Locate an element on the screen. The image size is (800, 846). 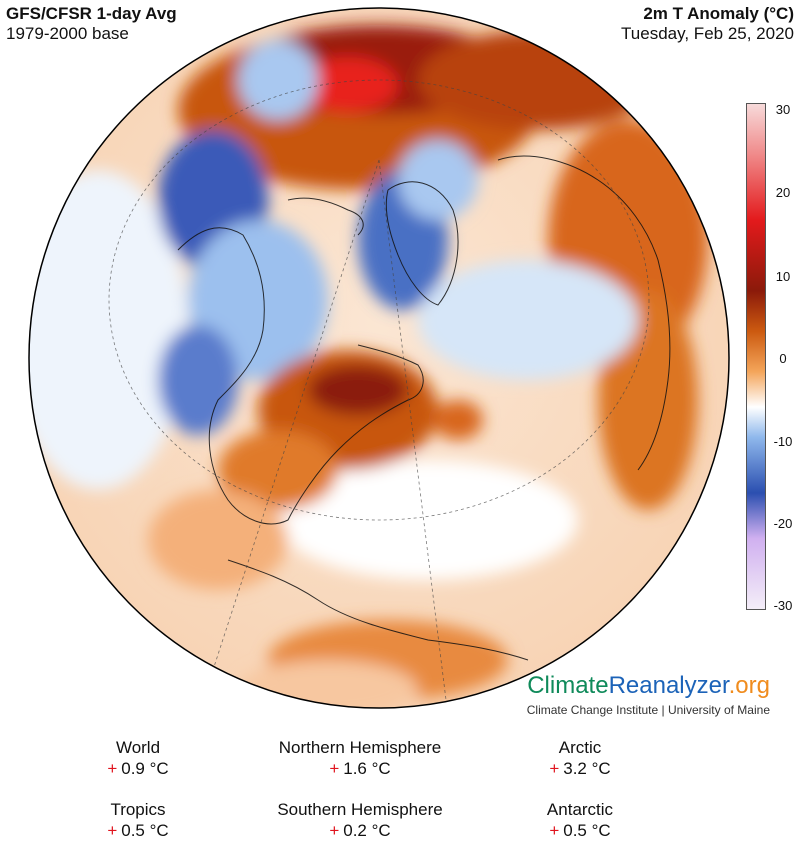
stat-label: Southern Hemisphere is located at coordinates (360, 809).